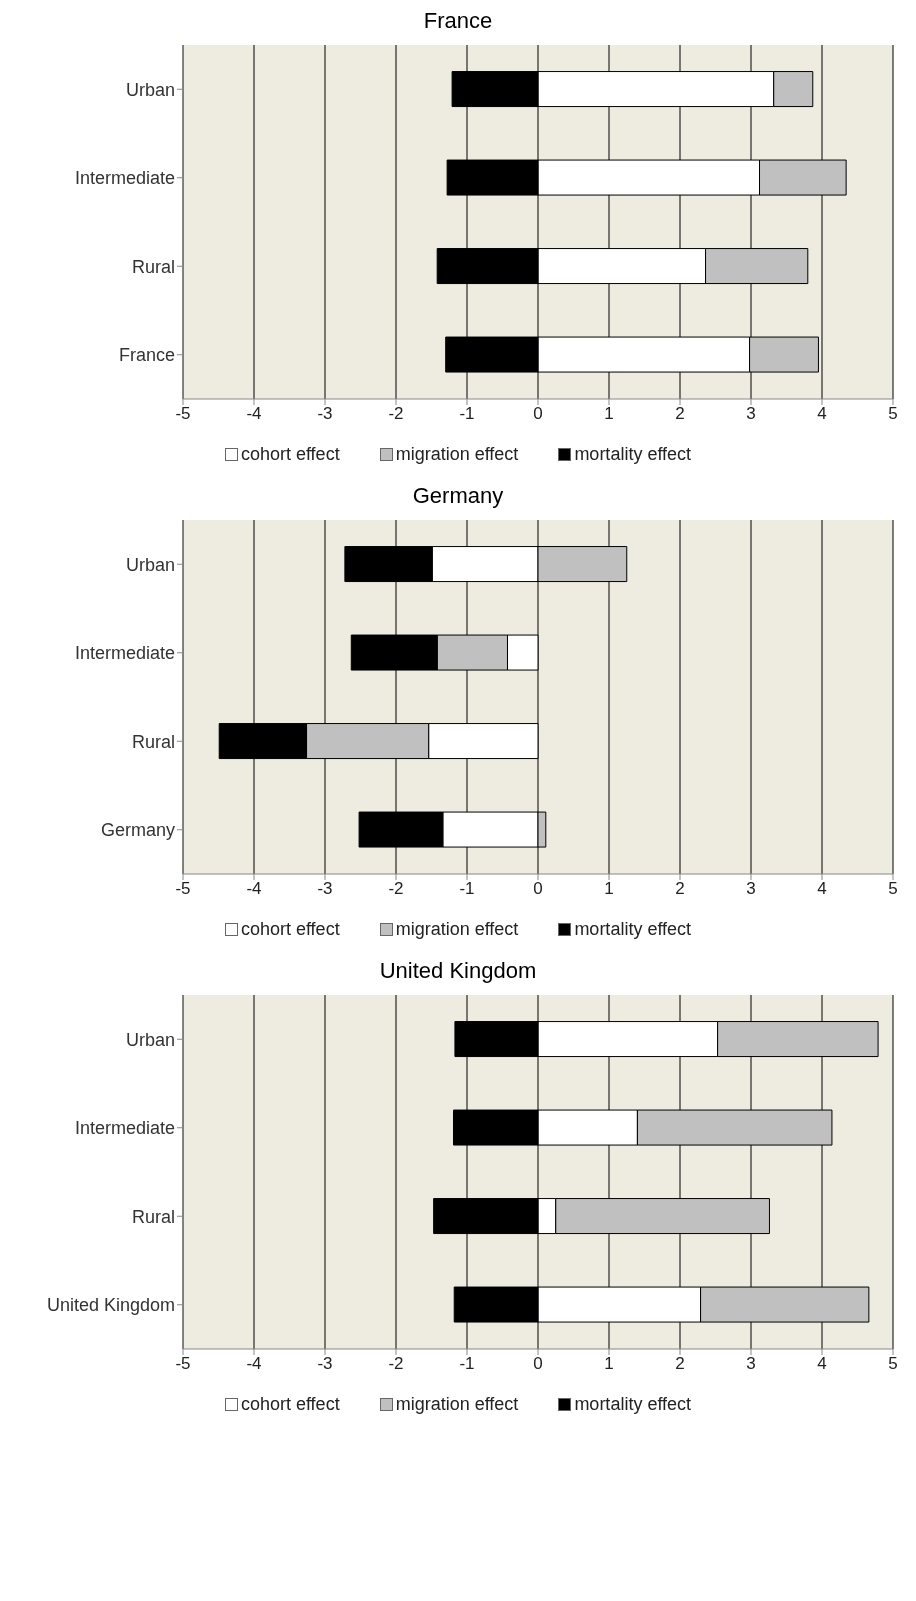  What do you see at coordinates (458, 21) in the screenshot?
I see `chart-title: France` at bounding box center [458, 21].